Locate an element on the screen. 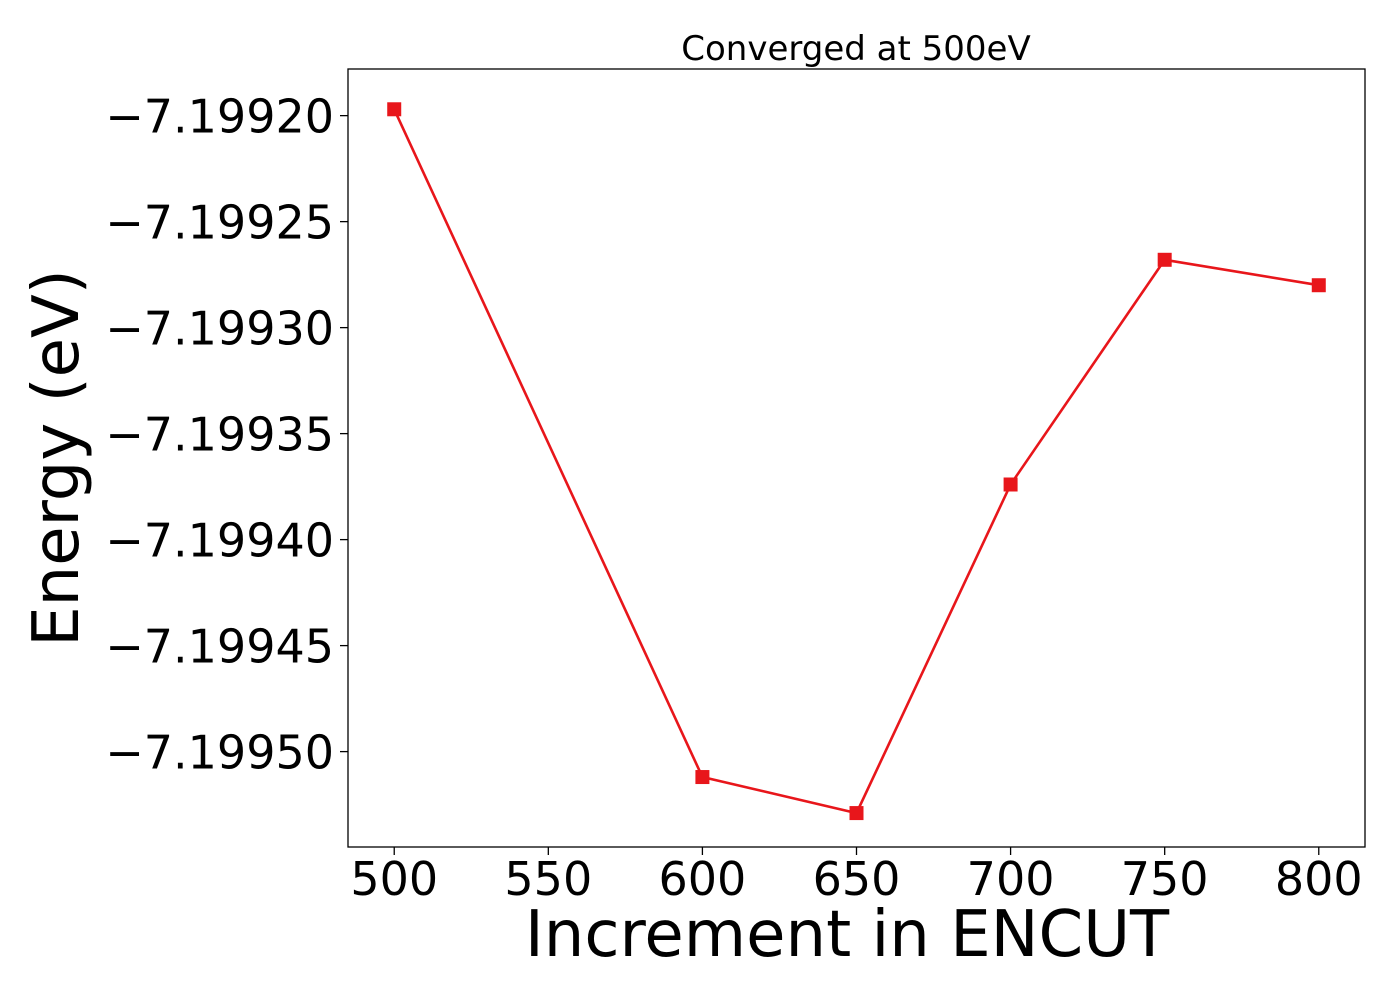 This screenshot has width=1400, height=1000. y-axis-title: Energy (eV) is located at coordinates (57, 458).